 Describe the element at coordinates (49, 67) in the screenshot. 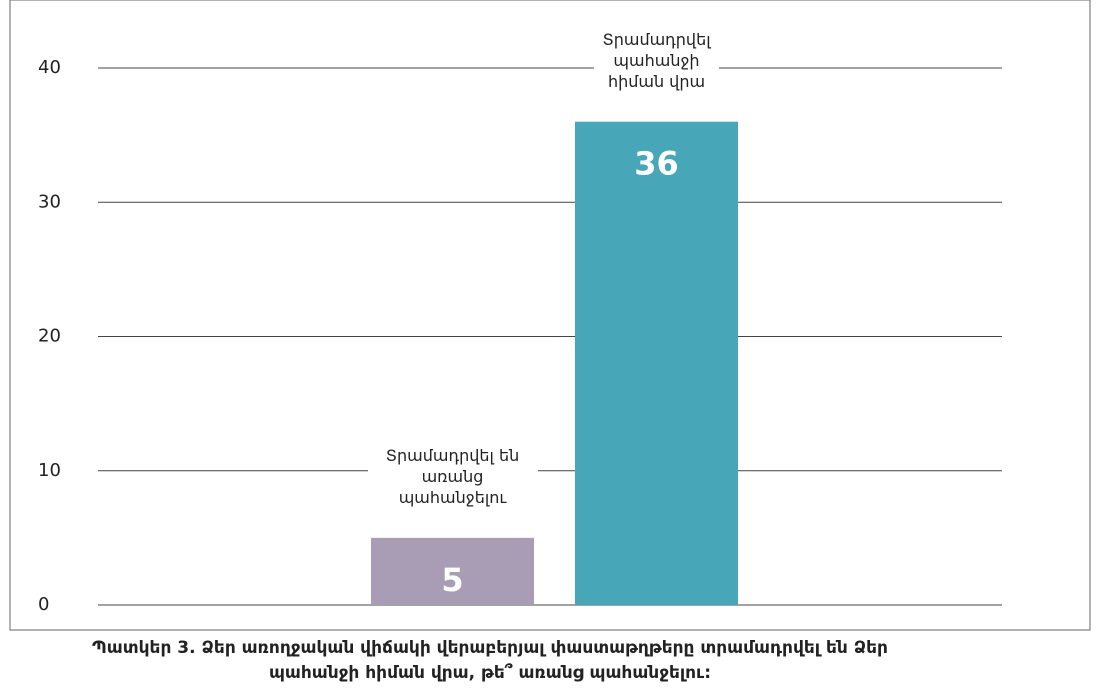

I see `y-tick-label: 40` at that location.